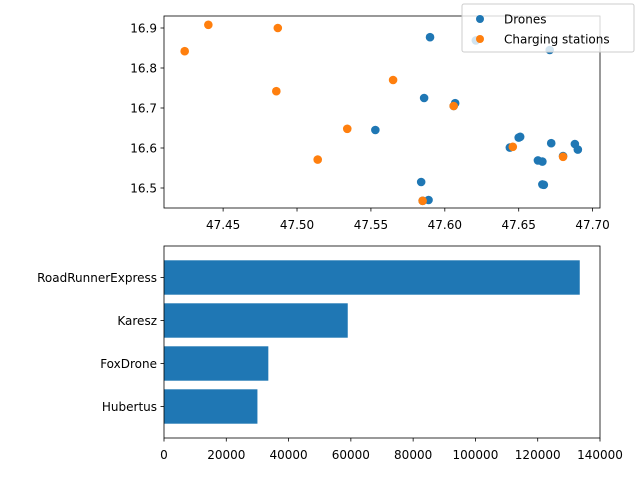 The image size is (640, 480). What do you see at coordinates (143, 189) in the screenshot?
I see `scatter-y-tick-label: 16.5` at bounding box center [143, 189].